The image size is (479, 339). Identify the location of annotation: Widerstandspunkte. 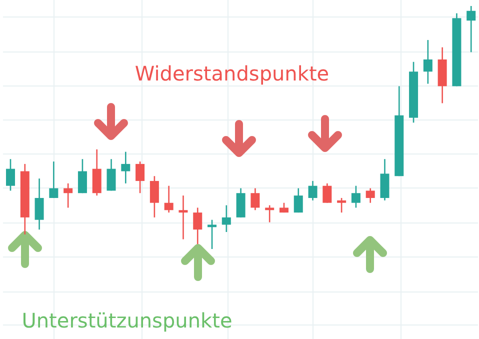
(232, 73).